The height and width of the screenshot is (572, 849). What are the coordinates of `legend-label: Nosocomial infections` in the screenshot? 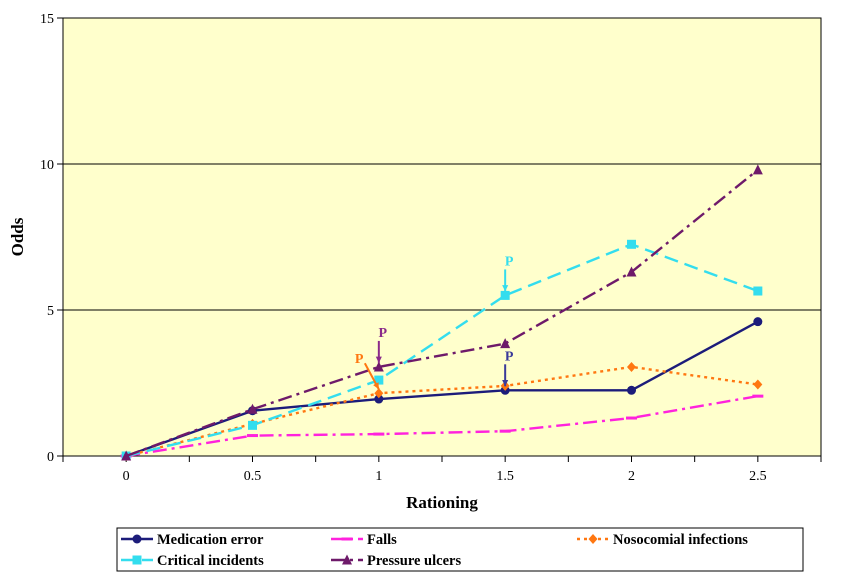 It's located at (680, 540).